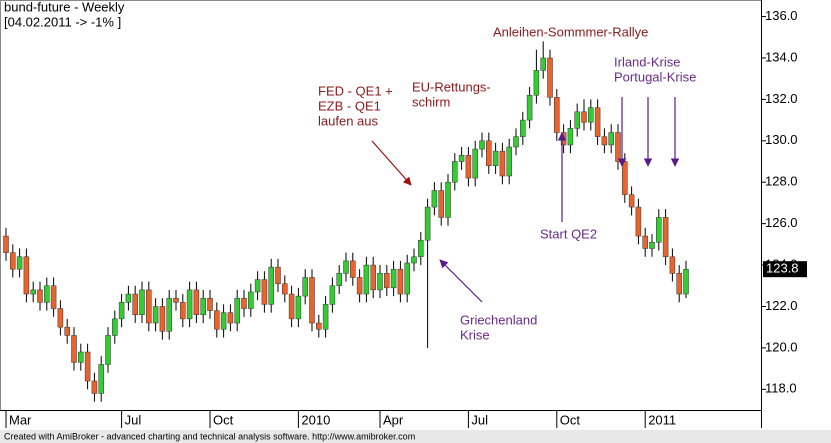 The width and height of the screenshot is (831, 443). What do you see at coordinates (781, 181) in the screenshot?
I see `y-tick-label: 128.0` at bounding box center [781, 181].